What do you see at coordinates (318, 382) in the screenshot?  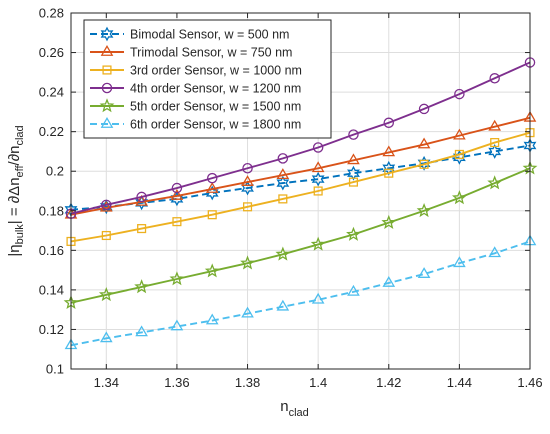 I see `x-tick-labels: 1.34 1.36 1.38 1.4 1.42 1.44 1.46` at bounding box center [318, 382].